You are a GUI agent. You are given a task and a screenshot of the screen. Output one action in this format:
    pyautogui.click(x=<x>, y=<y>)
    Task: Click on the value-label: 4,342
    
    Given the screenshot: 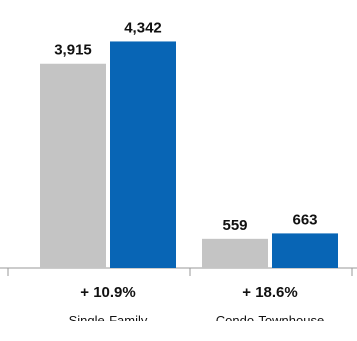 What is the action you would take?
    pyautogui.click(x=143, y=27)
    